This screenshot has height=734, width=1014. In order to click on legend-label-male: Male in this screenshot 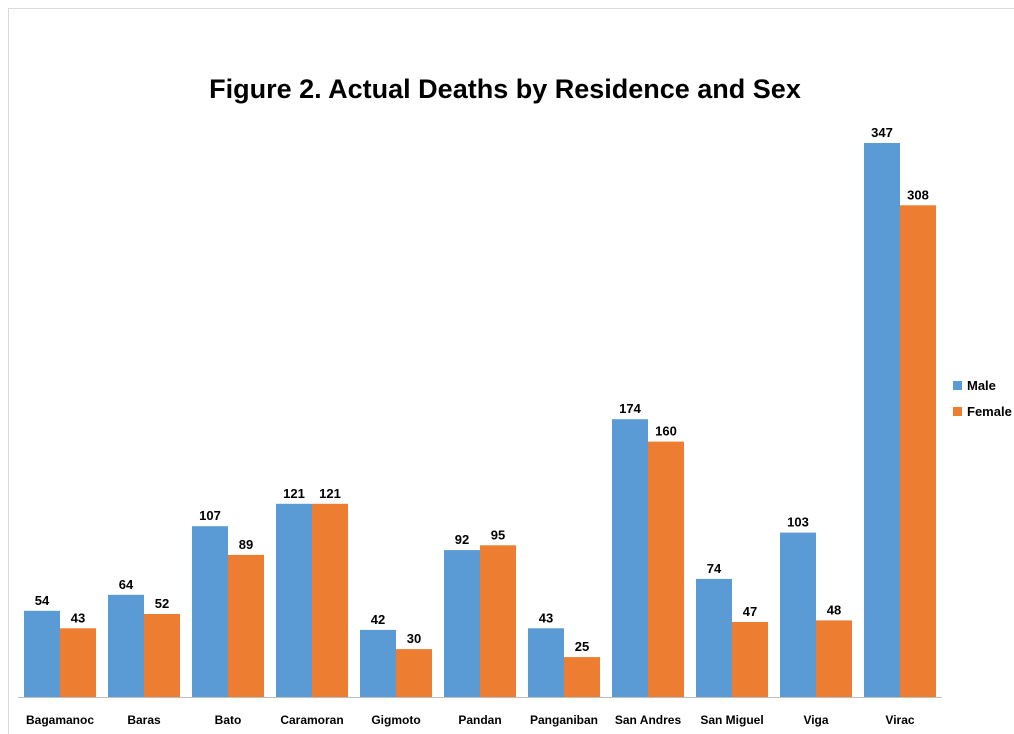, I will do `click(981, 385)`.